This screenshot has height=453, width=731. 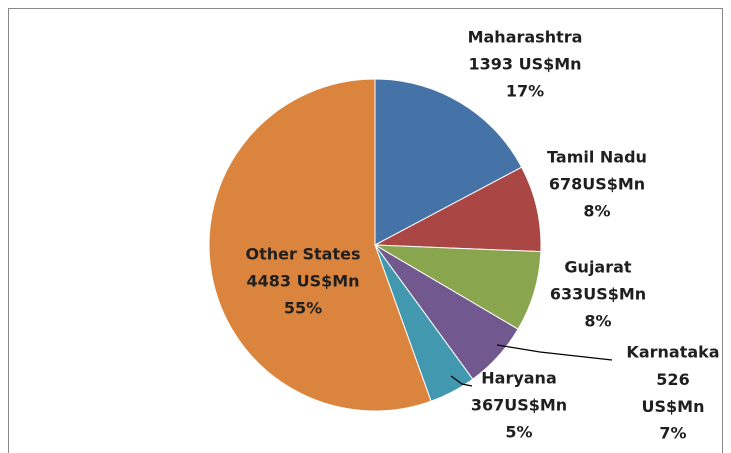 I want to click on slice-label: Other States, so click(x=303, y=254).